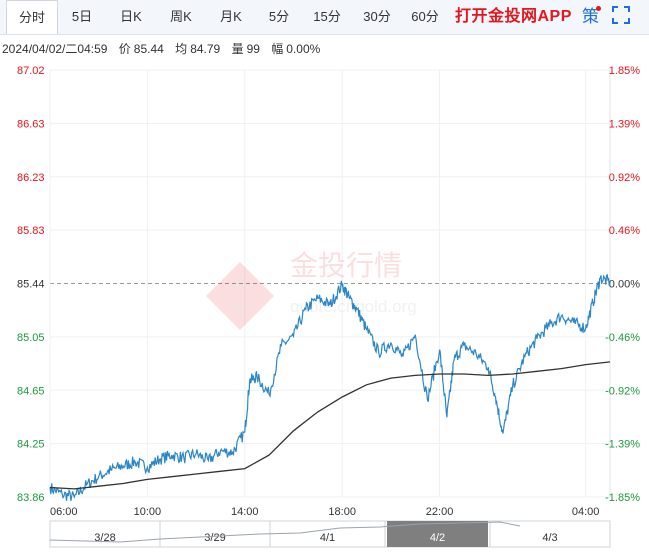 This screenshot has height=552, width=649. What do you see at coordinates (377, 16) in the screenshot?
I see `tab-30min: 30分` at bounding box center [377, 16].